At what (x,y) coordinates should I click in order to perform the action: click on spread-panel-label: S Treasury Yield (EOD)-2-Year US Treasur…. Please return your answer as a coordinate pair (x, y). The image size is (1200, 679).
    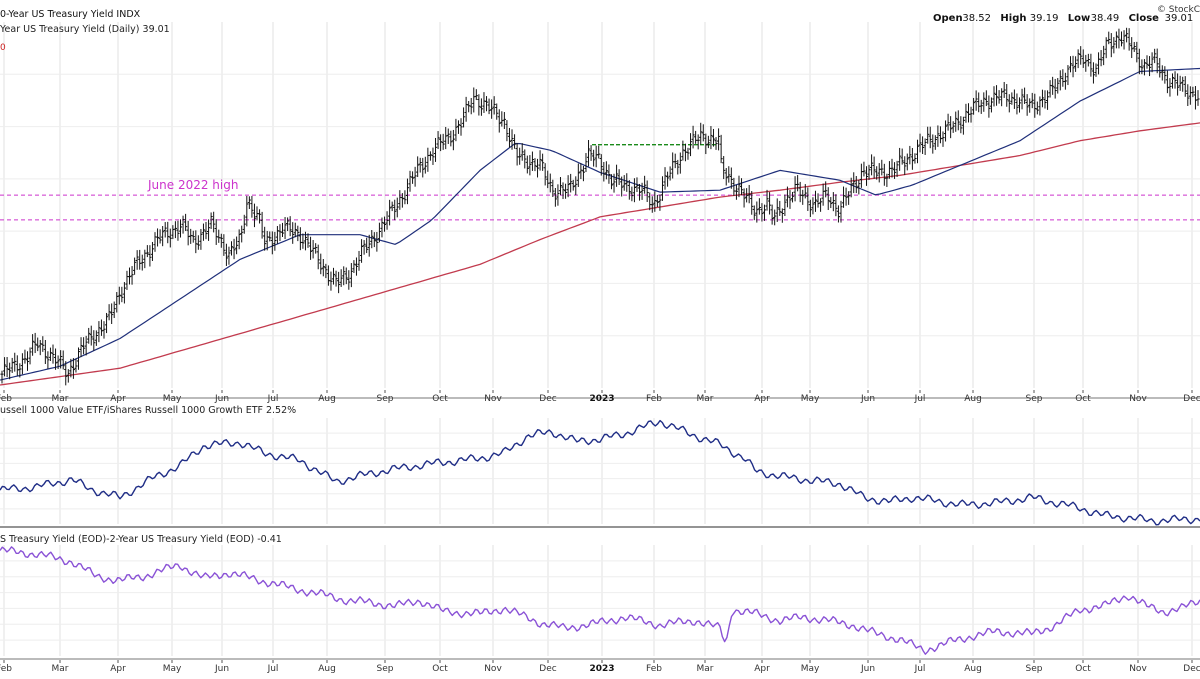
    Looking at the image, I should click on (141, 539).